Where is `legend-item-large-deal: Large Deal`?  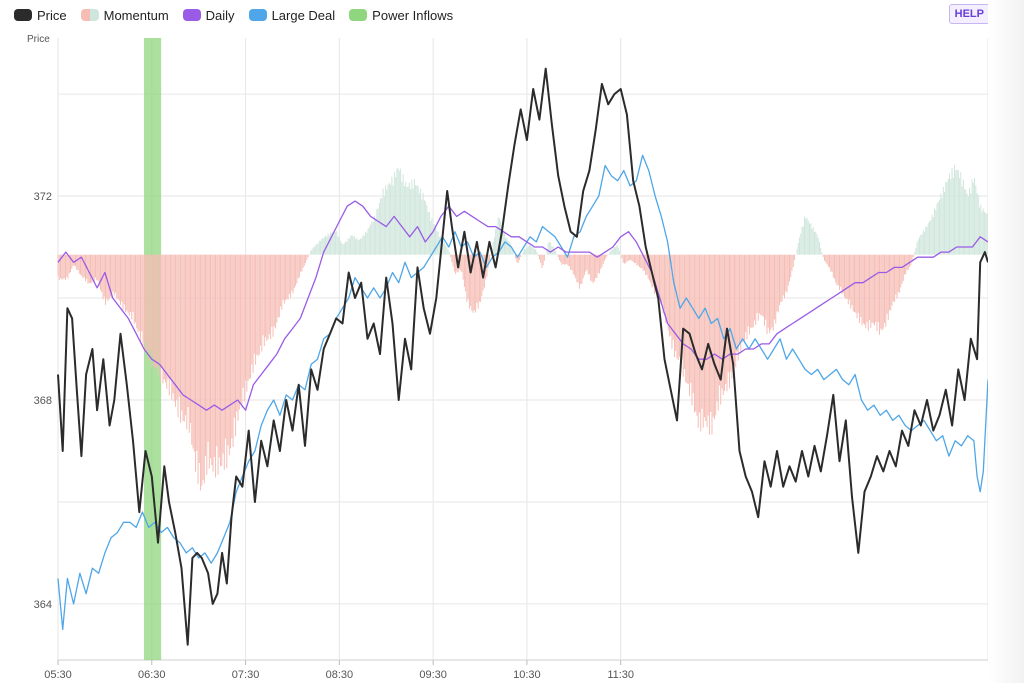 legend-item-large-deal: Large Deal is located at coordinates (292, 15).